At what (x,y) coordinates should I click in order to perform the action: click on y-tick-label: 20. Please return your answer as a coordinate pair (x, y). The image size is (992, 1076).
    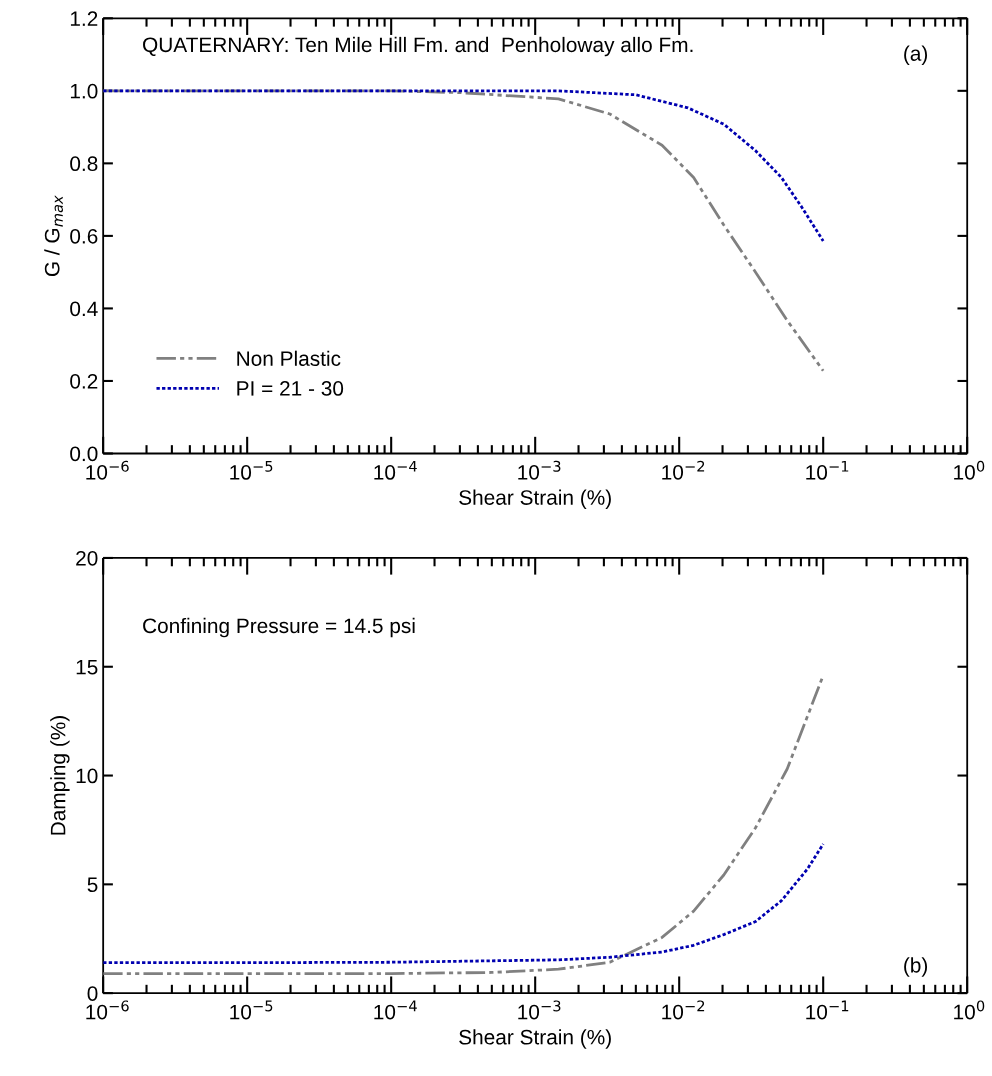
    Looking at the image, I should click on (87, 558).